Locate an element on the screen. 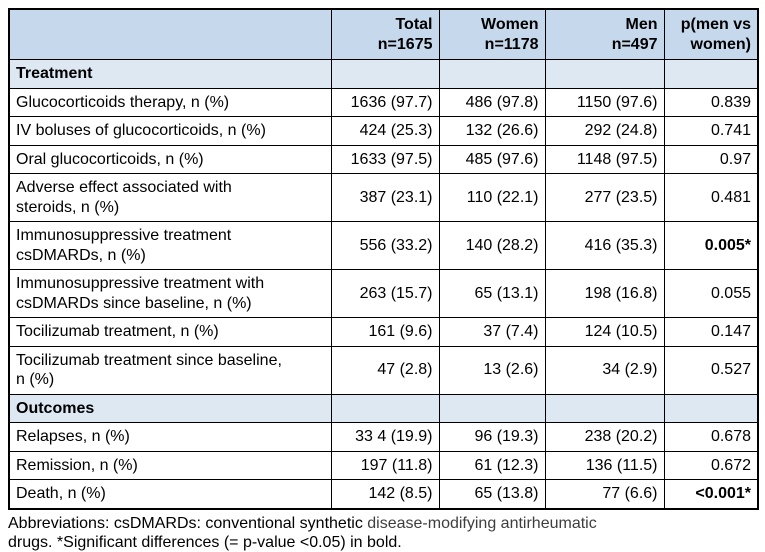  row-label-cell: IV boluses of glucocorticoids, n (%) is located at coordinates (170, 131).